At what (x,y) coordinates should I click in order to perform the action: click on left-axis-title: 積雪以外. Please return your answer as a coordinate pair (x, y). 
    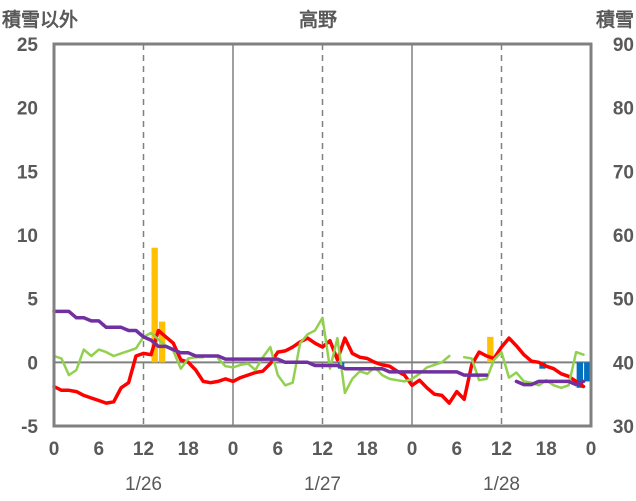
    Looking at the image, I should click on (40, 19).